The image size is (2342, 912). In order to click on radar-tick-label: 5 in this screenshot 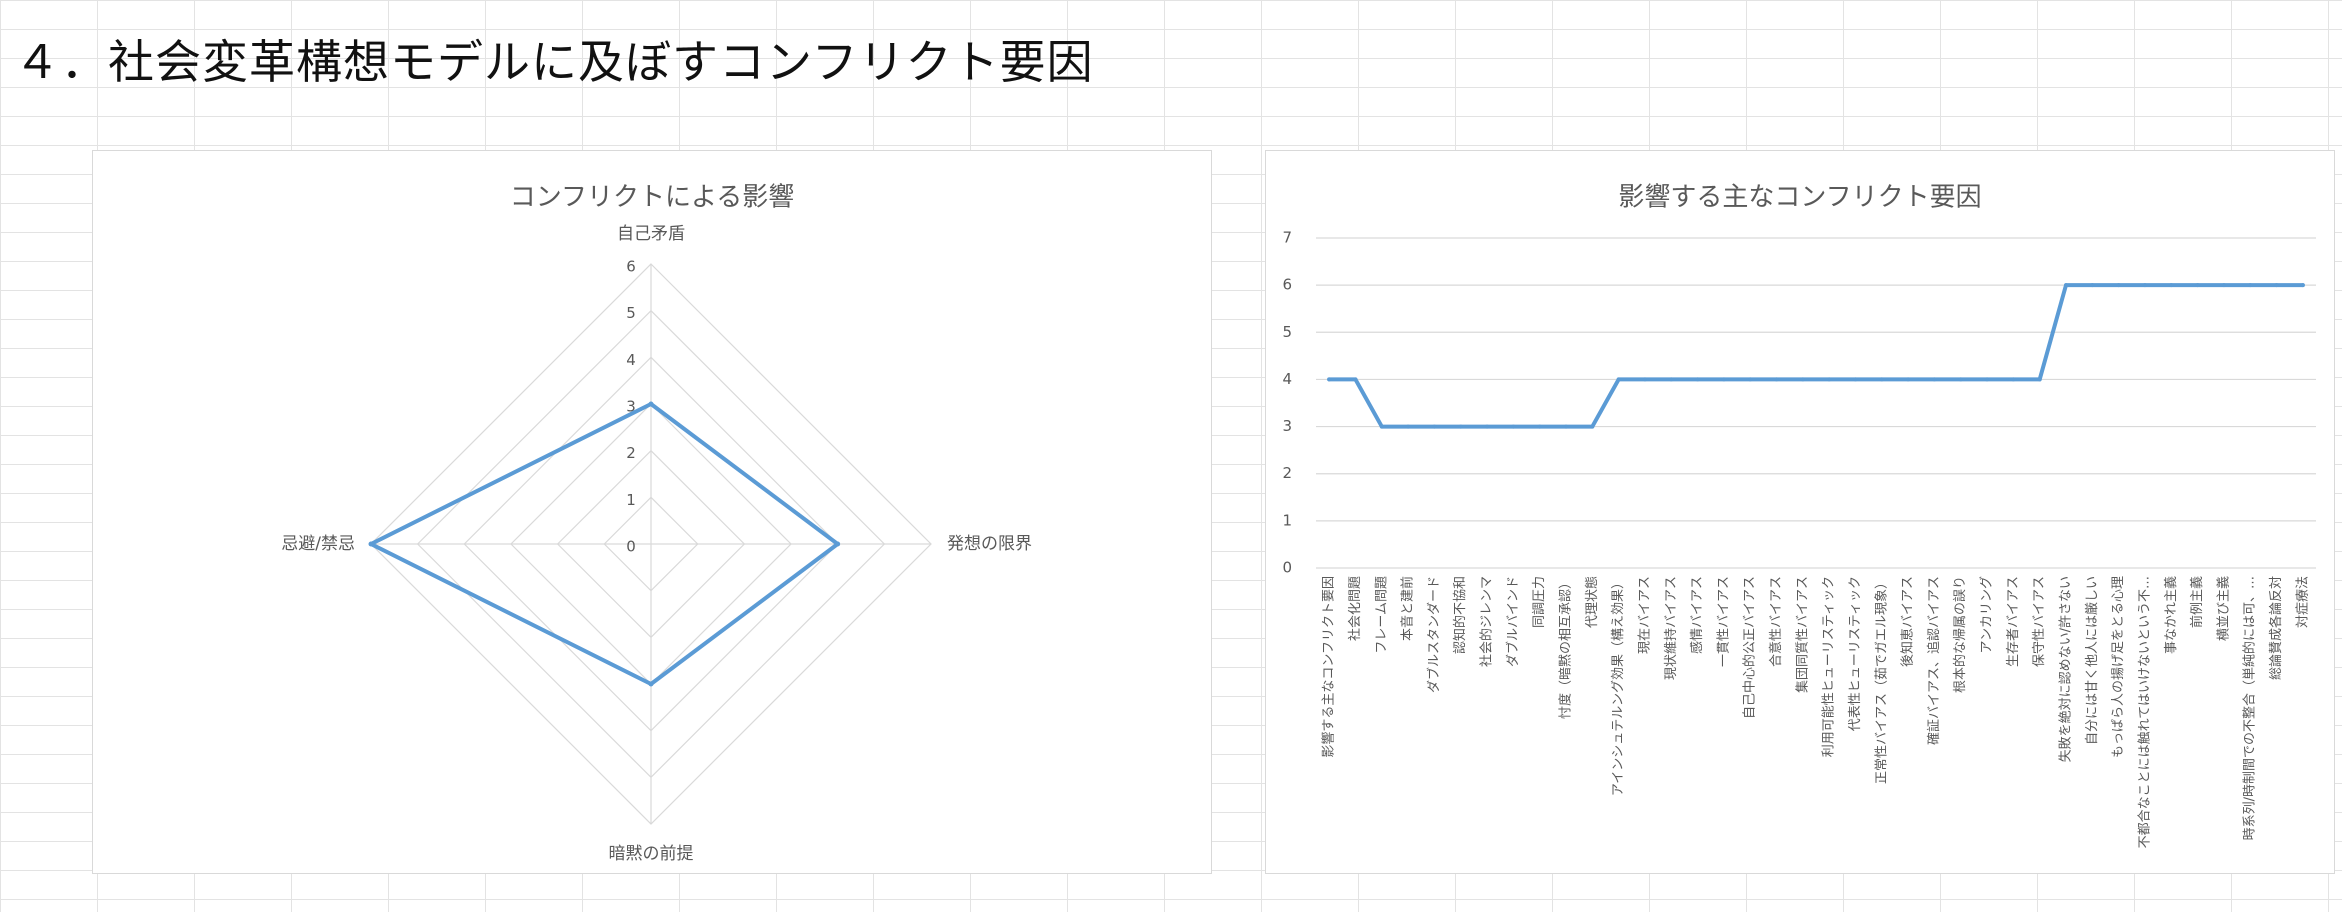, I will do `click(631, 313)`.